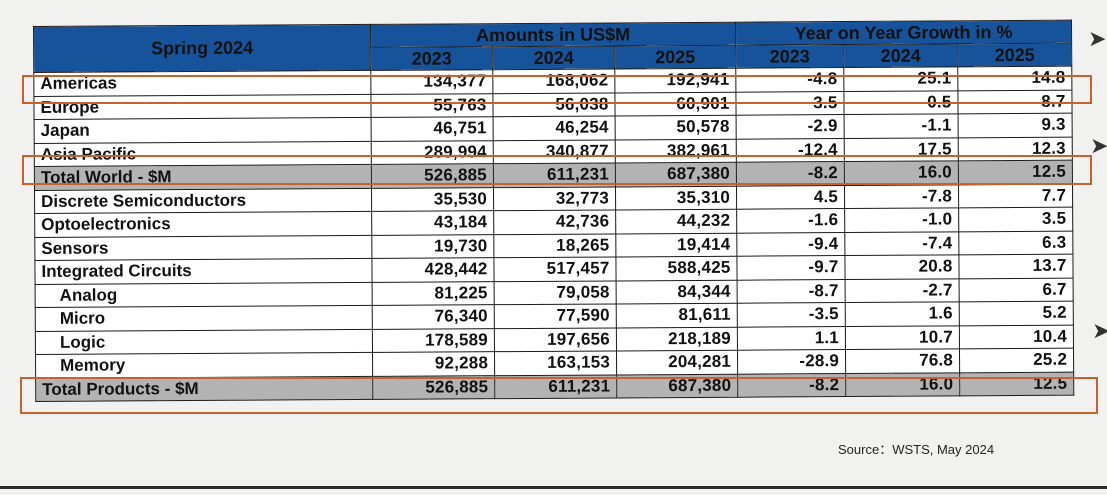 The image size is (1107, 495). I want to click on growth-cell: 6.7, so click(1016, 289).